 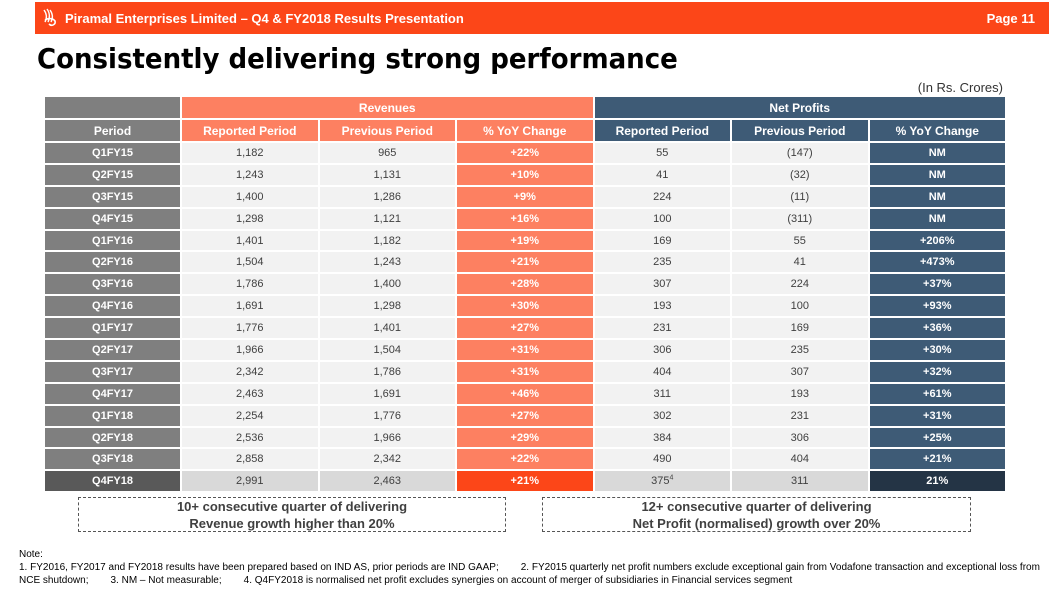 What do you see at coordinates (112, 350) in the screenshot?
I see `period-cell: Q2FY17` at bounding box center [112, 350].